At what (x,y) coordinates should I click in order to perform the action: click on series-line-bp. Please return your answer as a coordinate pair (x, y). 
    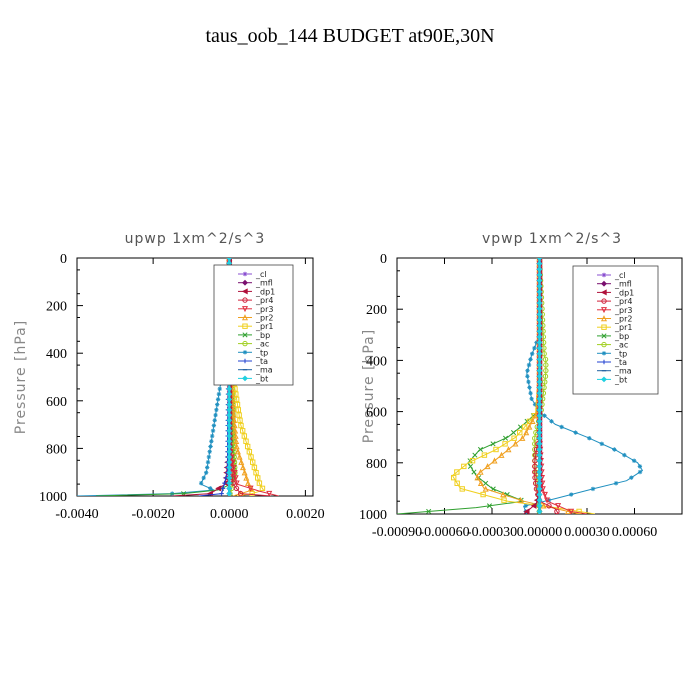
    Looking at the image, I should click on (468, 386).